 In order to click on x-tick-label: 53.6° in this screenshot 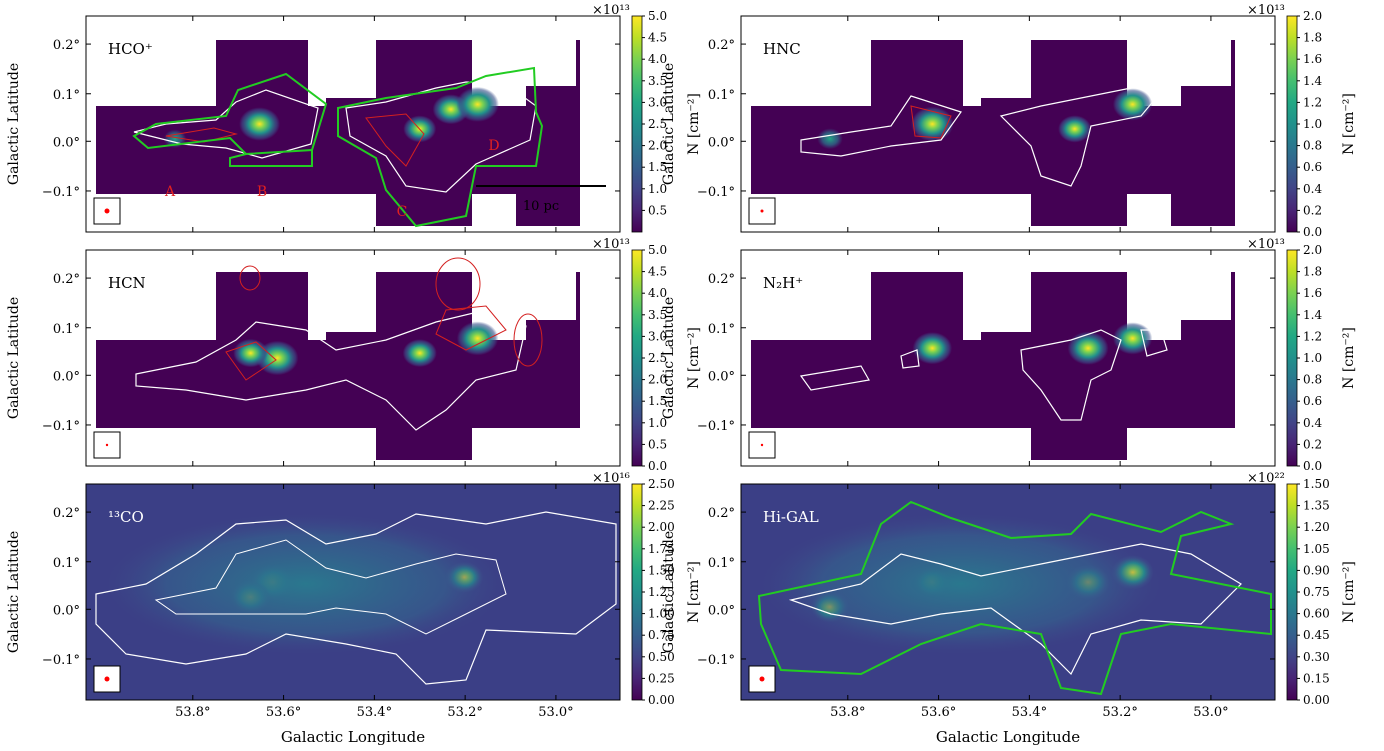, I will do `click(938, 712)`.